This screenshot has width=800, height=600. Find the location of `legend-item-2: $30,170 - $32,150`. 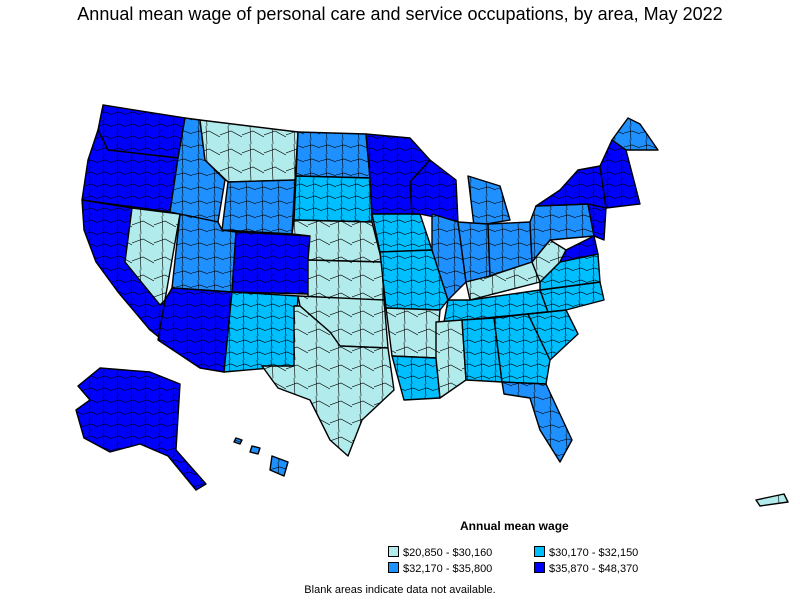

legend-item-2: $30,170 - $32,150 is located at coordinates (586, 553).